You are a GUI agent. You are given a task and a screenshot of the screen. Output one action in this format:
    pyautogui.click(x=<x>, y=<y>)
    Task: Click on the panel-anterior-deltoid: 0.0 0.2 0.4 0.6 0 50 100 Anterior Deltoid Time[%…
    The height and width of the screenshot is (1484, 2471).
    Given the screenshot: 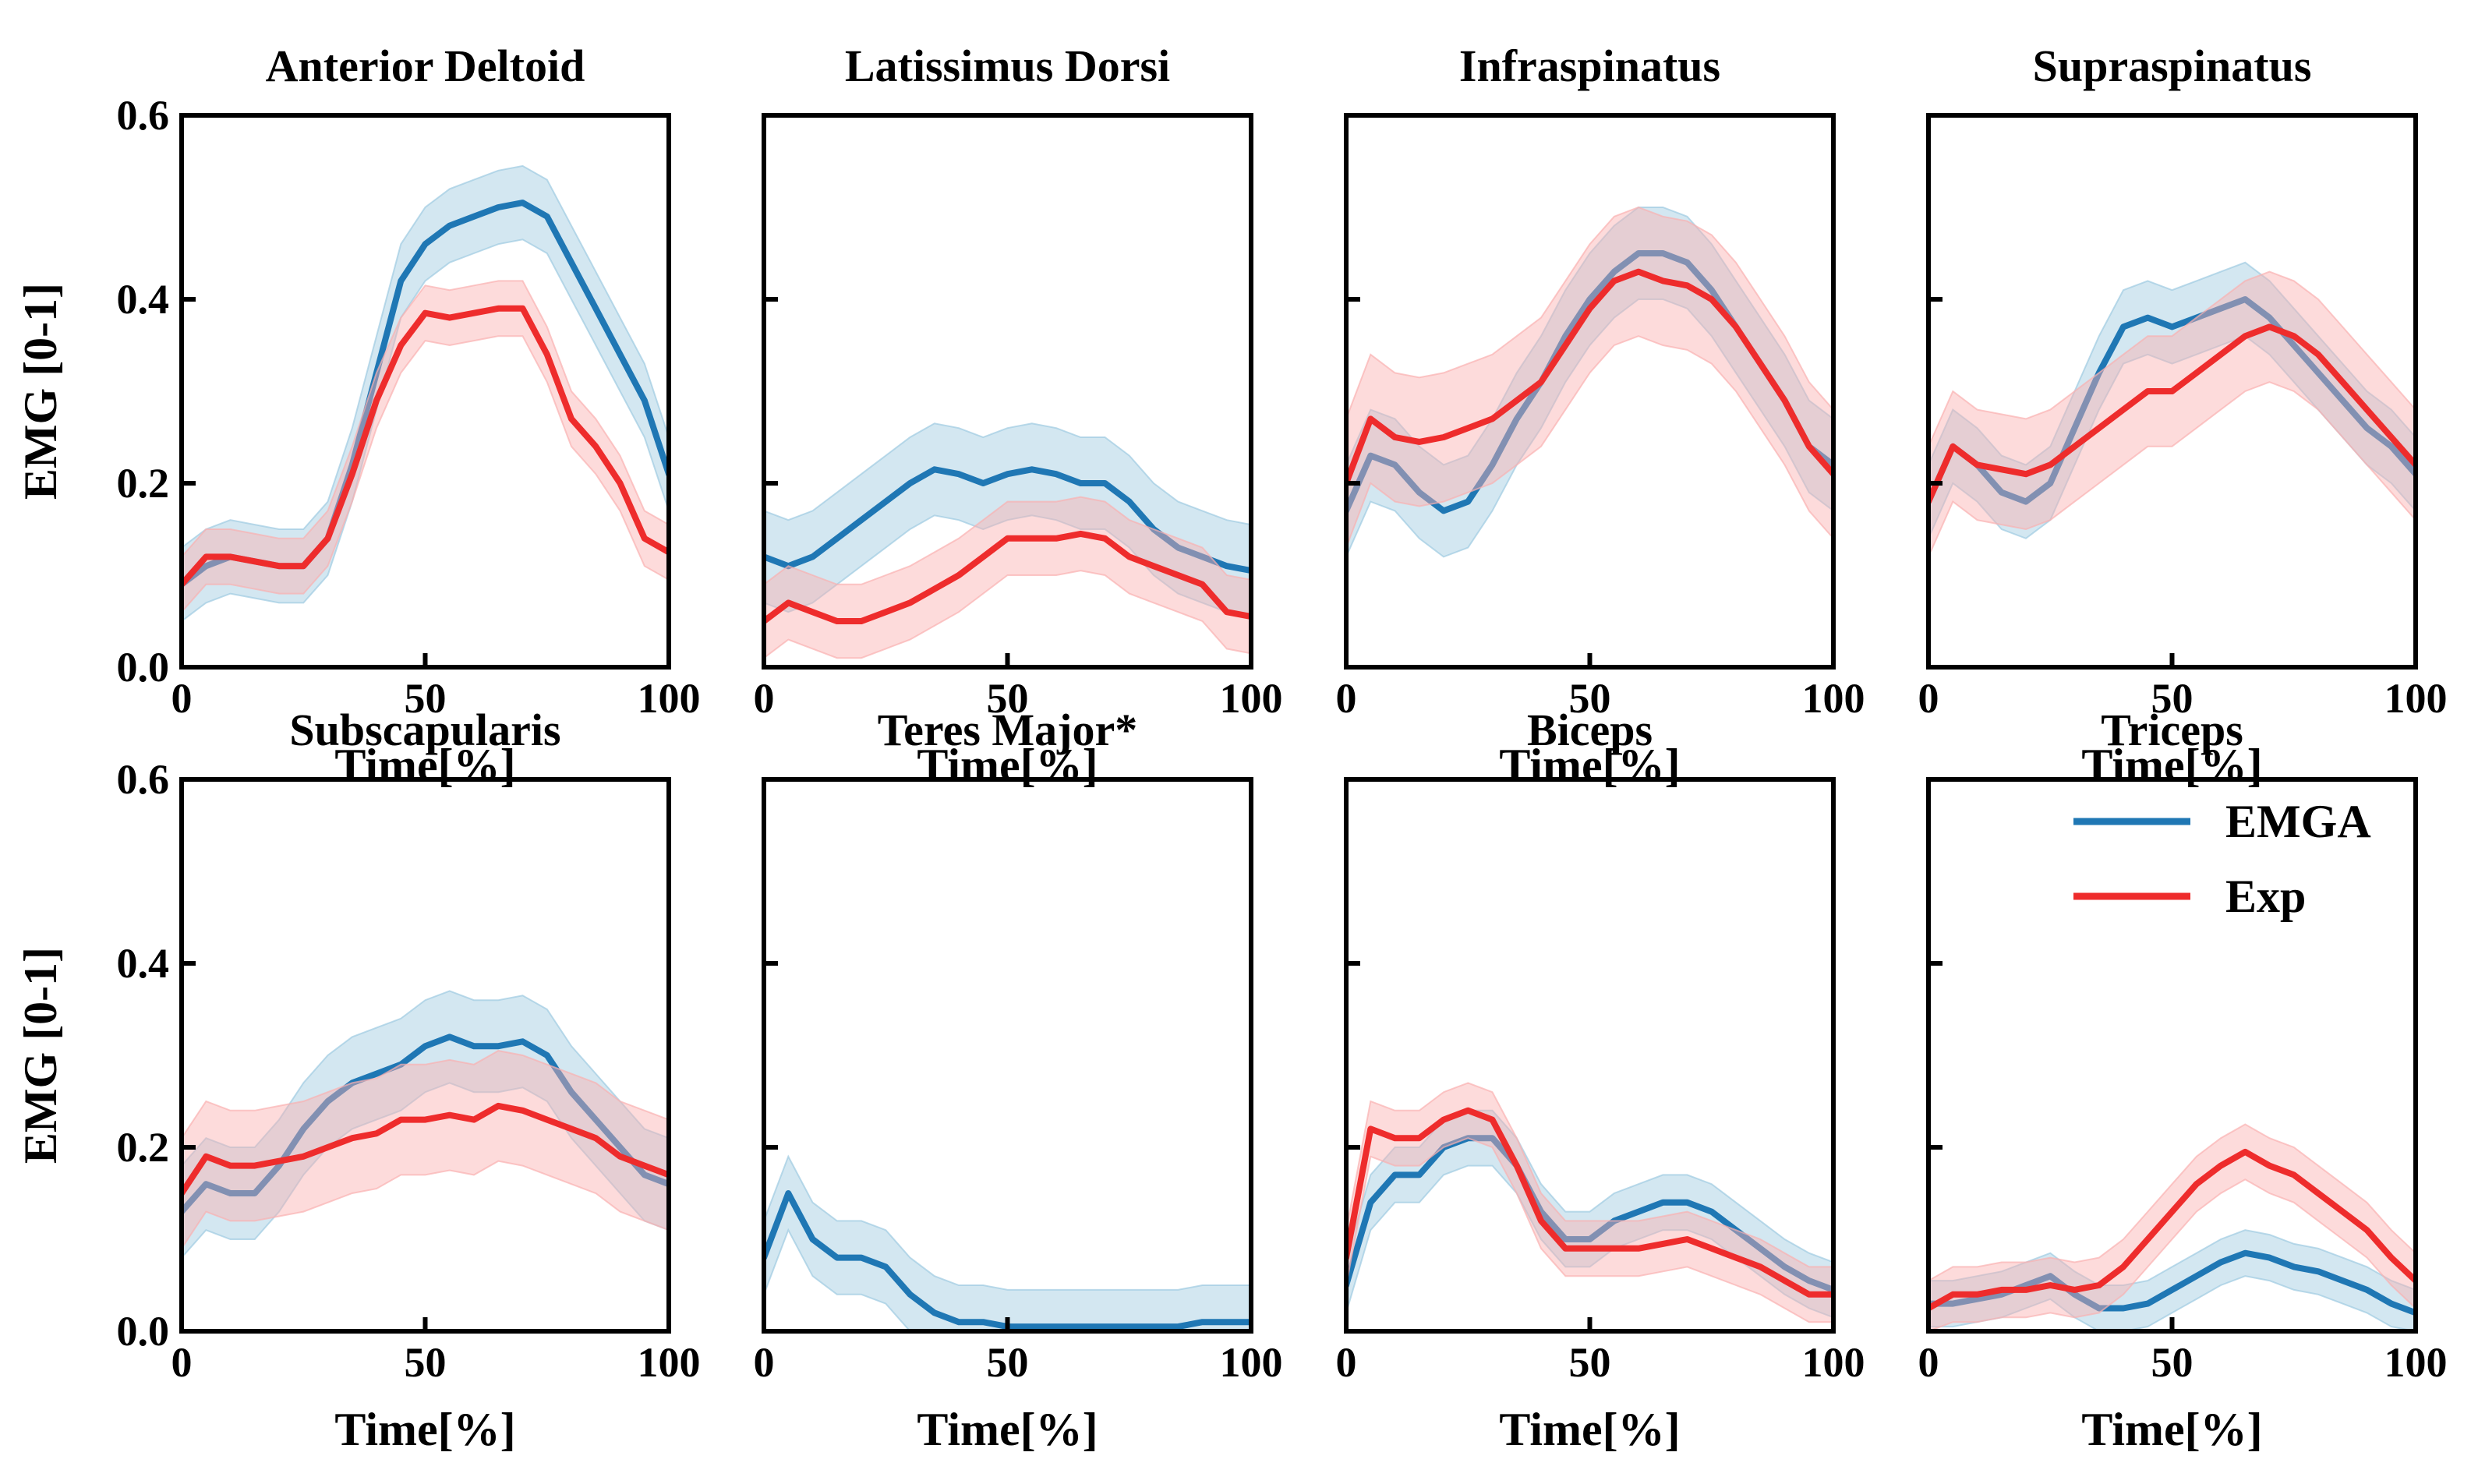 What is the action you would take?
    pyautogui.click(x=358, y=416)
    